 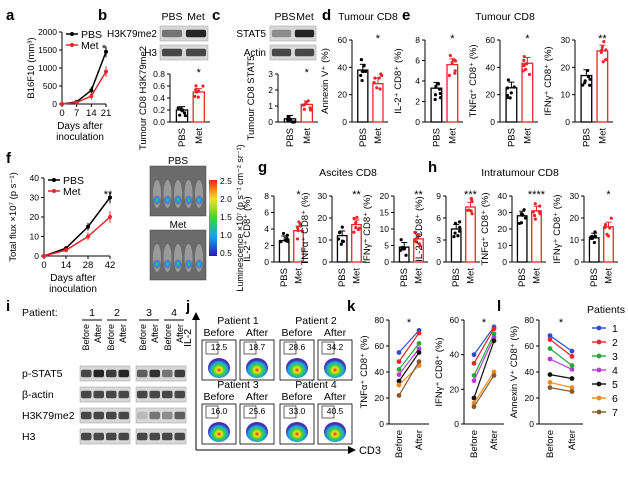 What do you see at coordinates (50, 86) in the screenshot?
I see `y-tick-label: 500` at bounding box center [50, 86].